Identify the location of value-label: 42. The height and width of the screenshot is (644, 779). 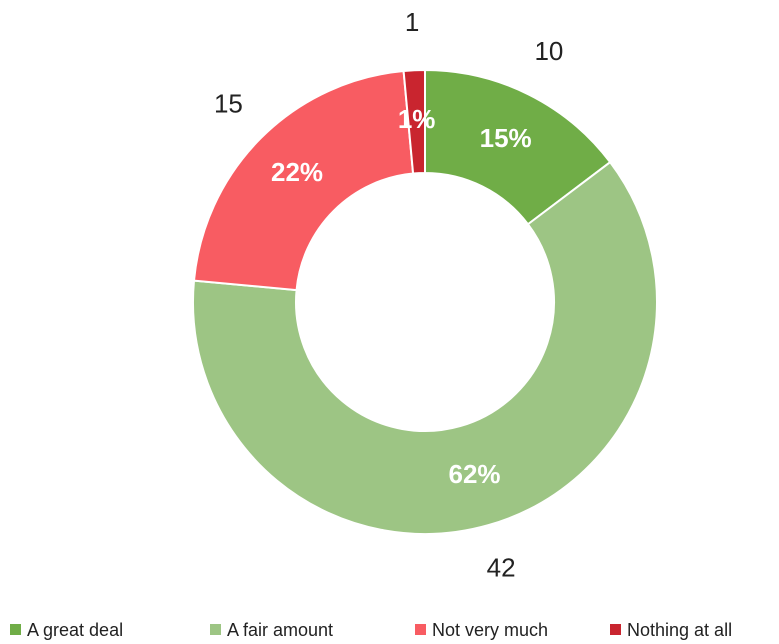
(501, 567).